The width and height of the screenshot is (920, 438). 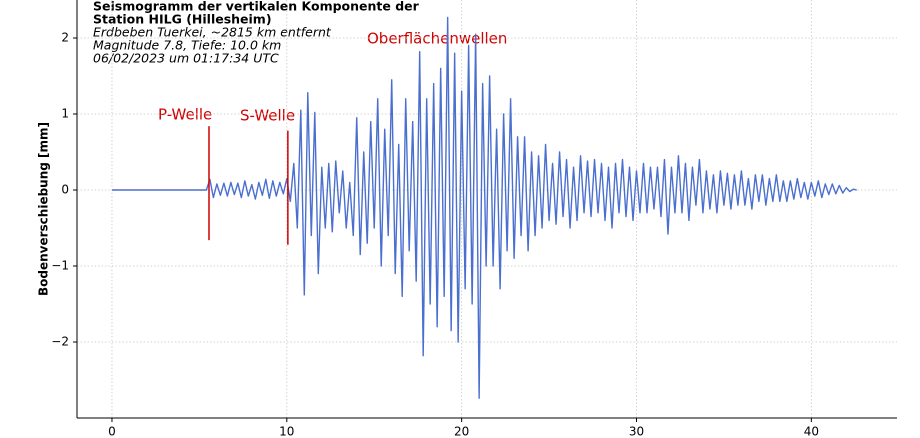 I want to click on x-tick-label: 30, so click(x=636, y=431).